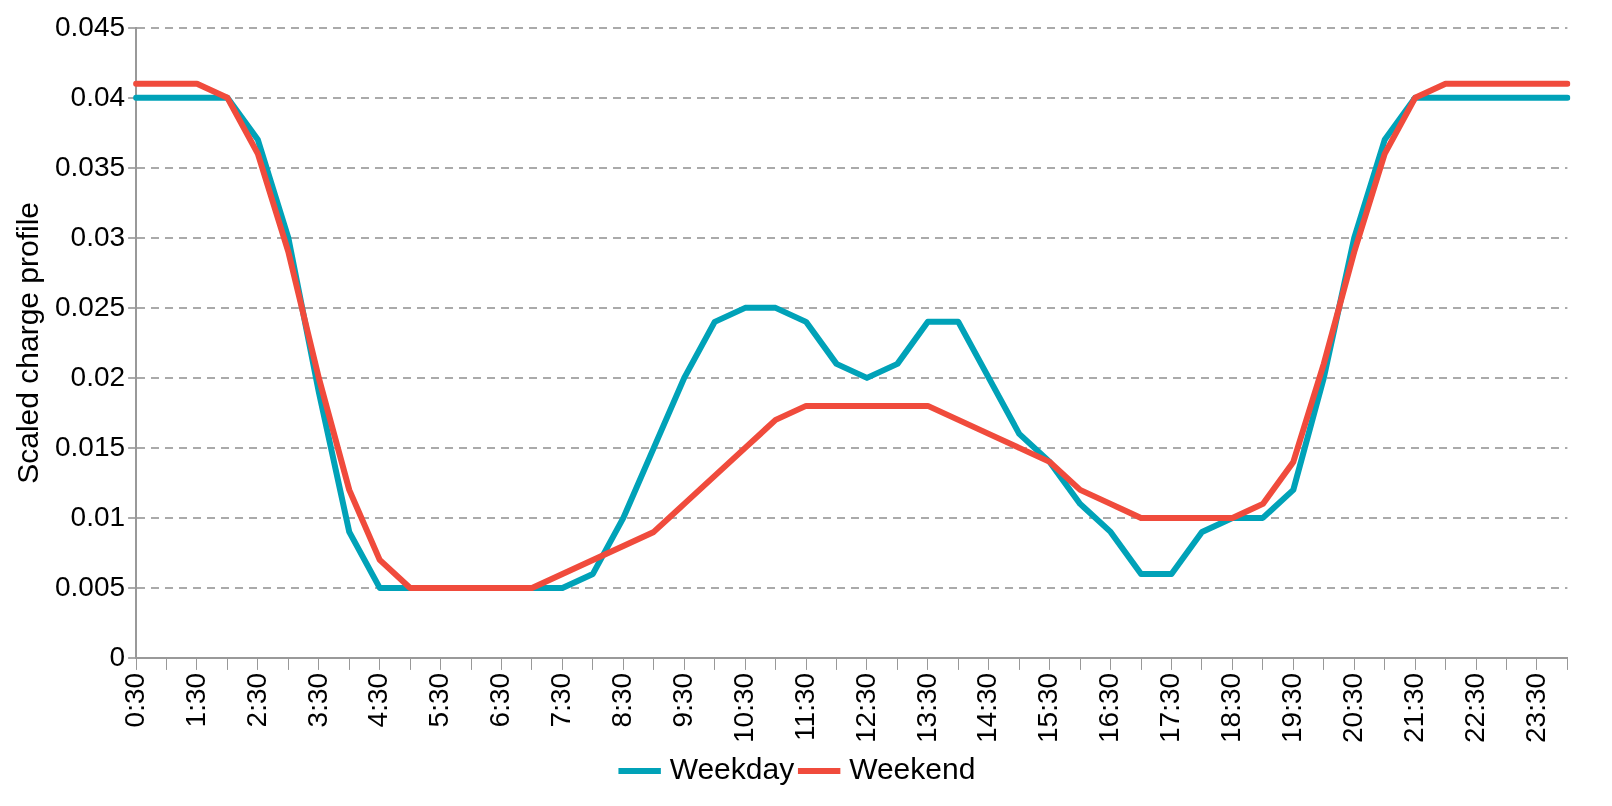 The width and height of the screenshot is (1612, 806). What do you see at coordinates (1352, 708) in the screenshot?
I see `x-tick-label: 20:30` at bounding box center [1352, 708].